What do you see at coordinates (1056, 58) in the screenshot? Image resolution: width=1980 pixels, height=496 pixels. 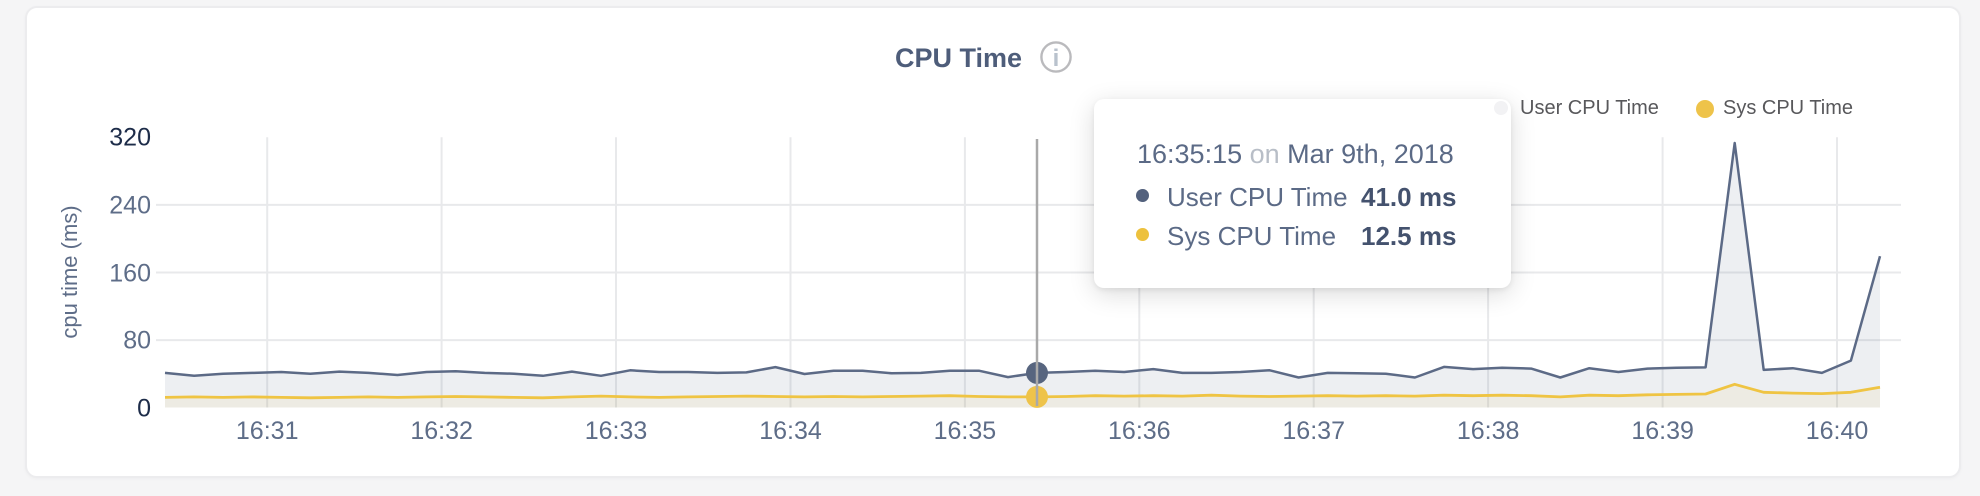 I see `svg-text: i` at bounding box center [1056, 58].